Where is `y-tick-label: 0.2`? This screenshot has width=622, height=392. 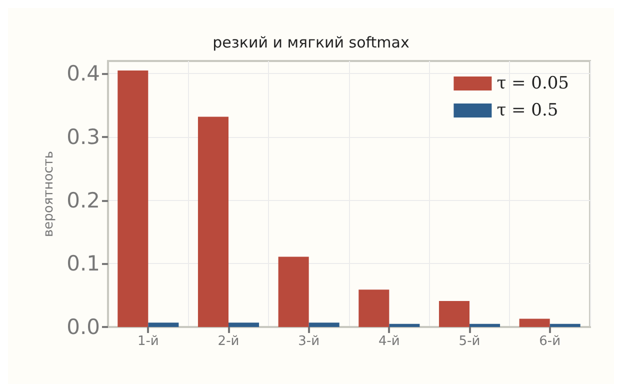 y-tick-label: 0.2 is located at coordinates (83, 200).